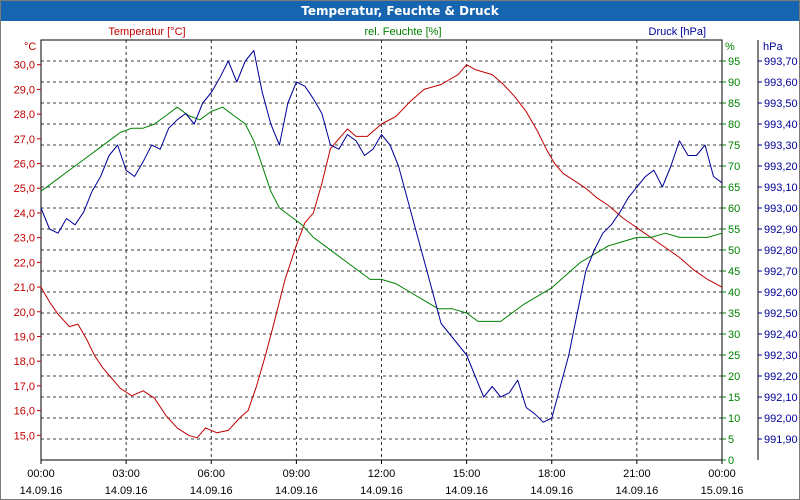  What do you see at coordinates (734, 419) in the screenshot?
I see `humidity-tick-label: 10` at bounding box center [734, 419].